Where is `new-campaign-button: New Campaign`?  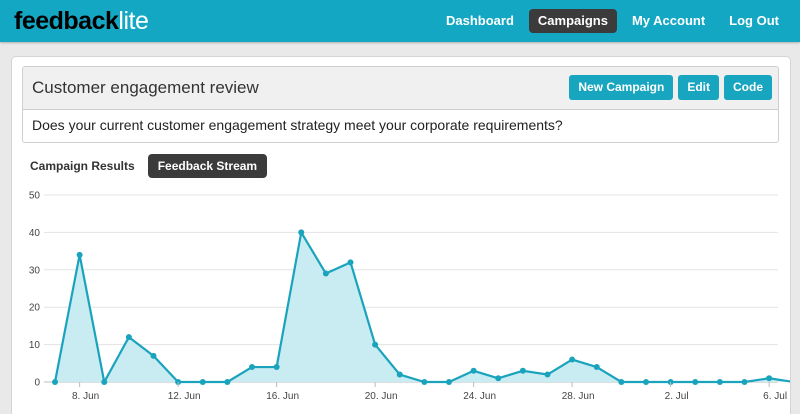 new-campaign-button: New Campaign is located at coordinates (621, 87).